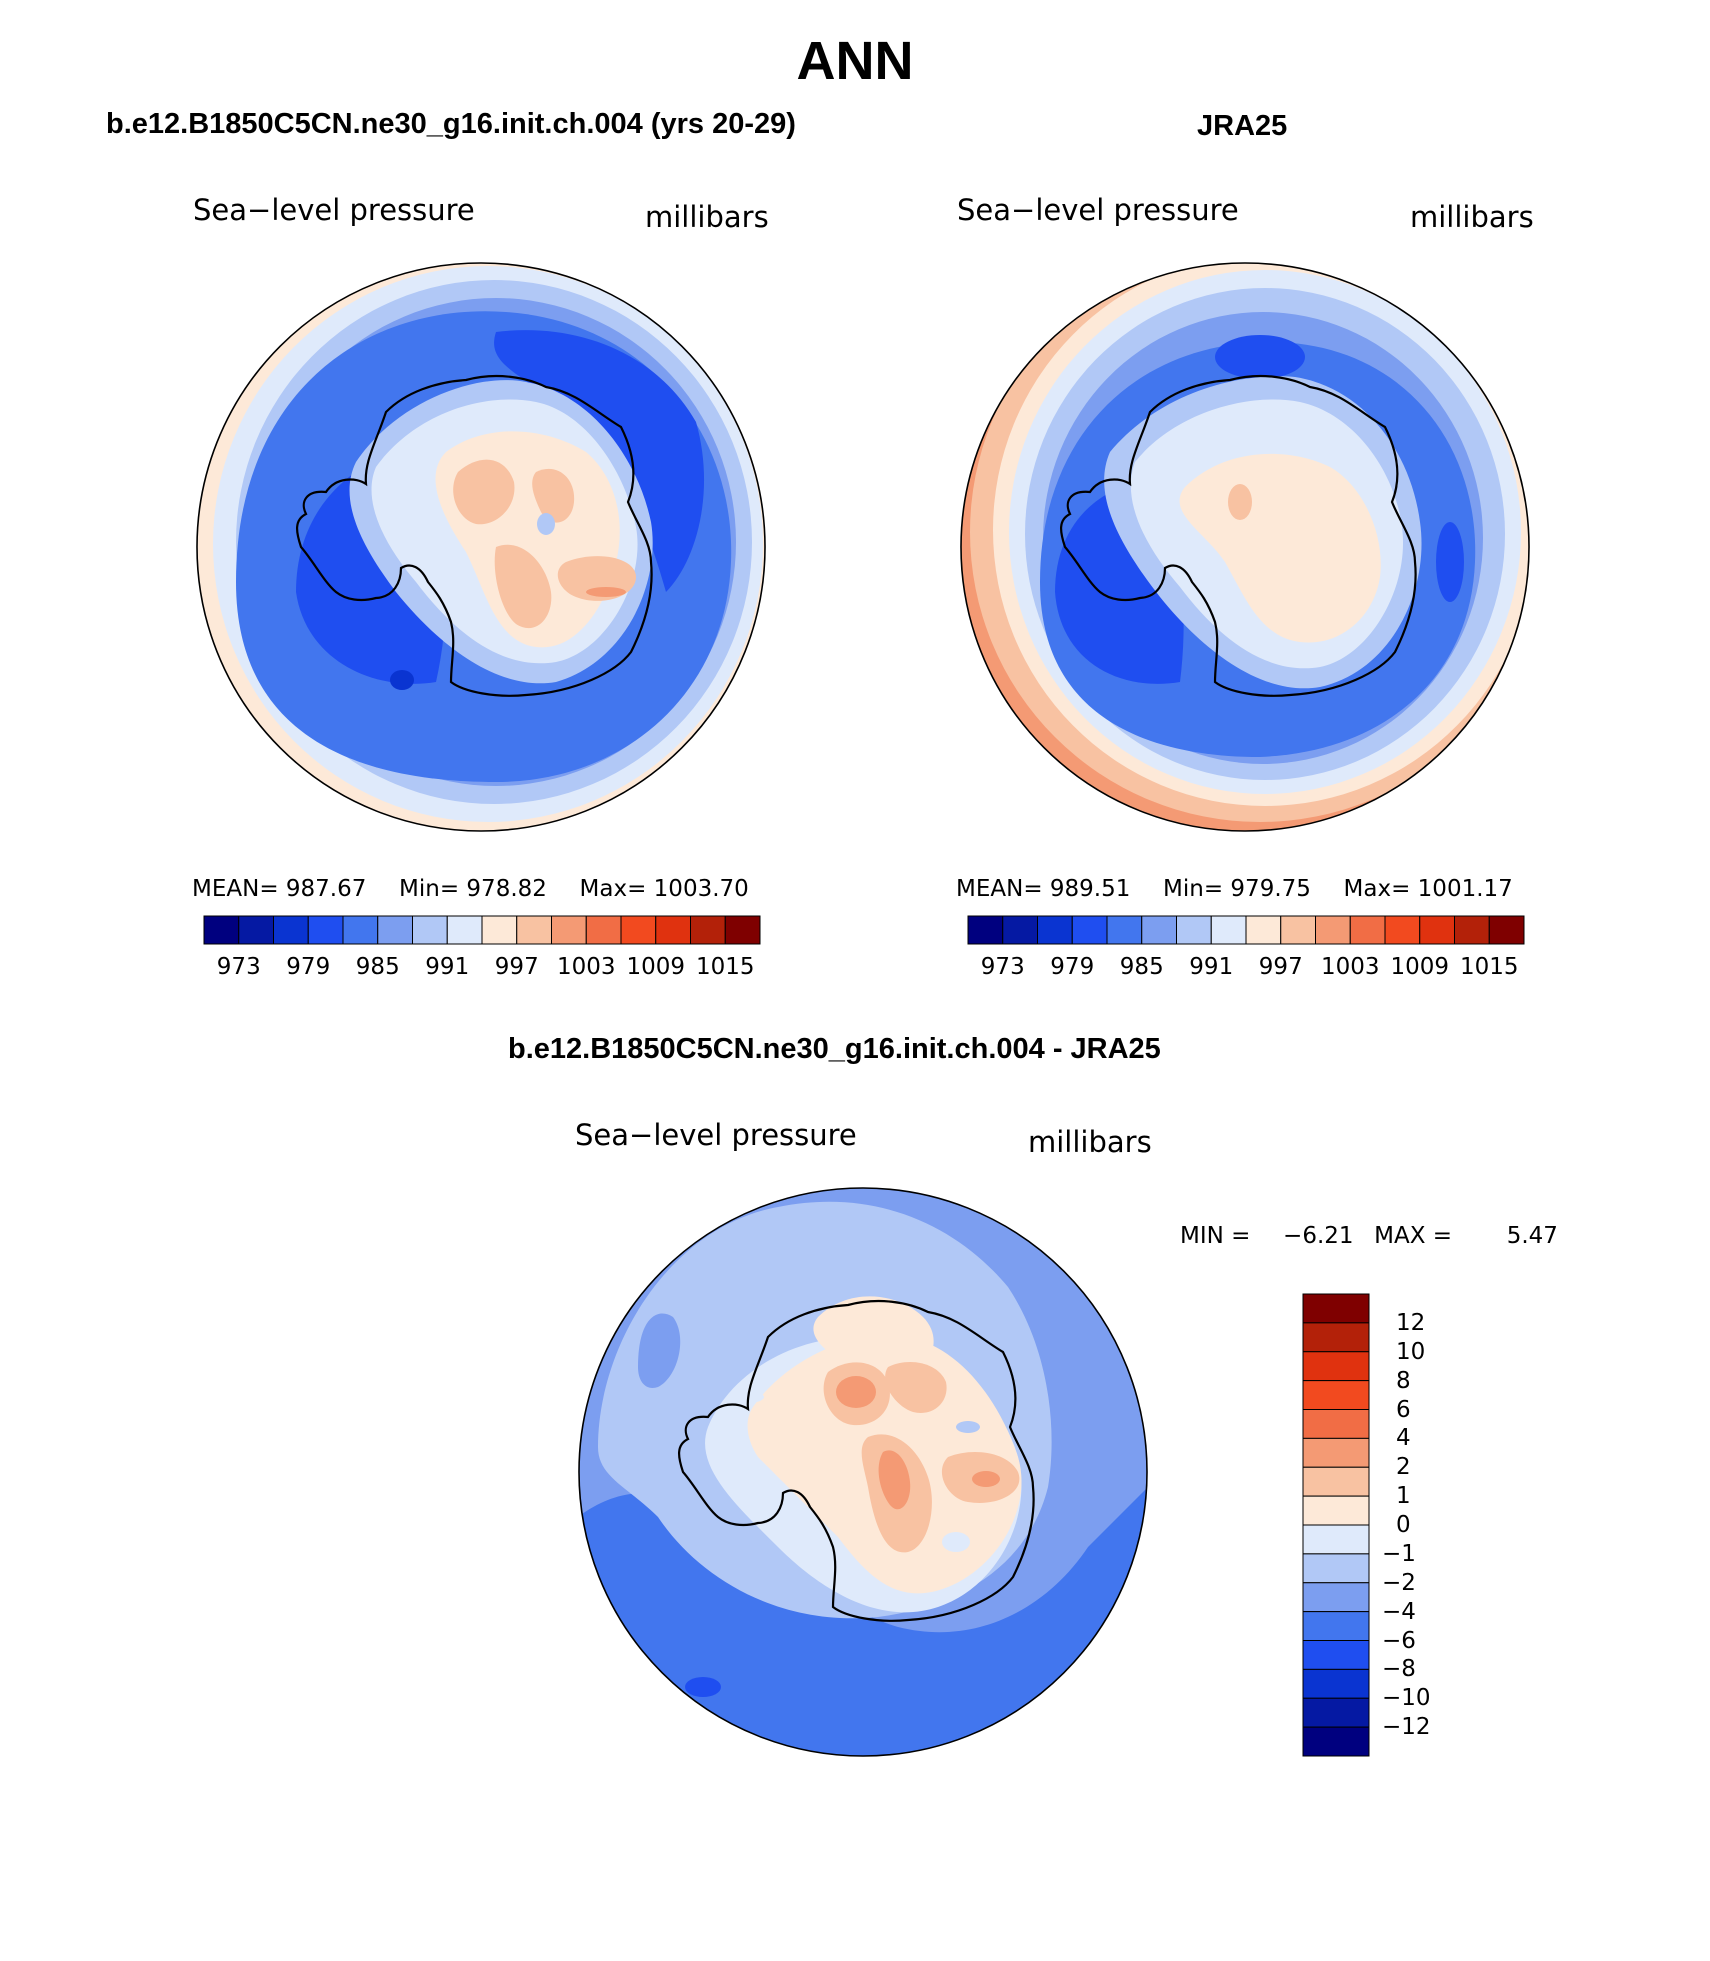  Describe the element at coordinates (1403, 1438) in the screenshot. I see `diff-colorbar-tick-label: 4` at that location.